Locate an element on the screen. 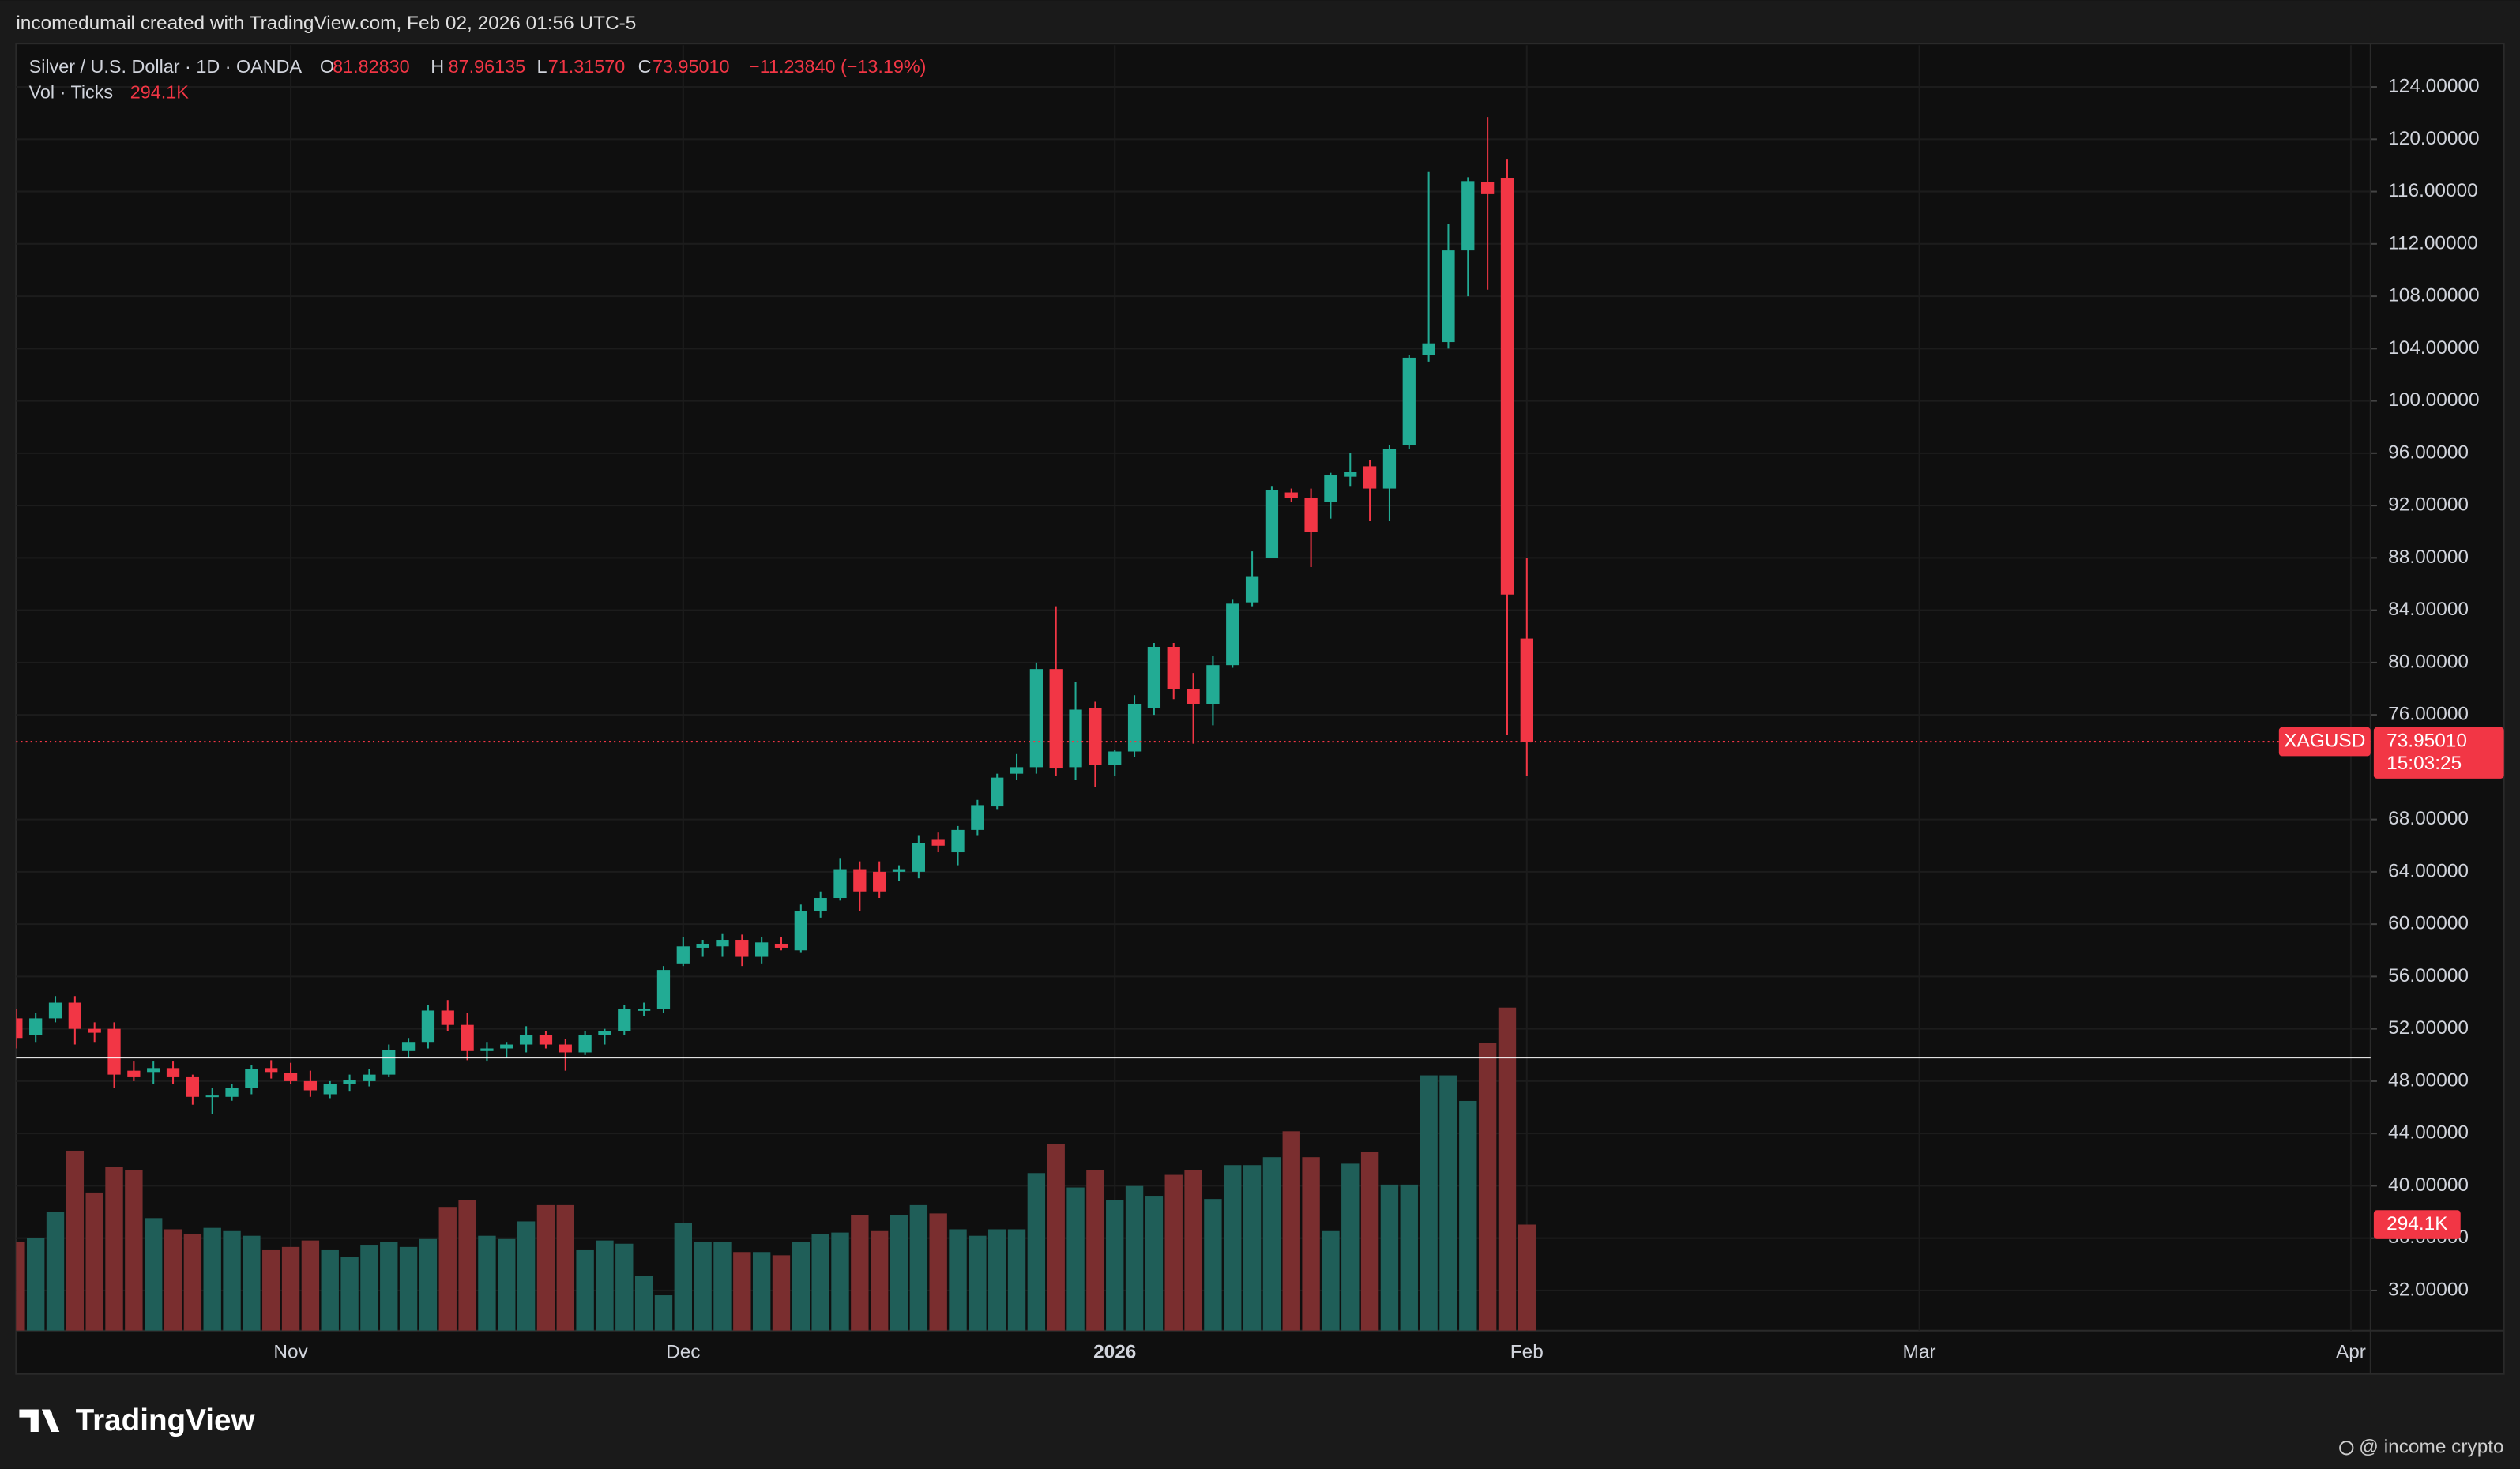 The height and width of the screenshot is (1469, 2520). y-tick-label: 108.00000 is located at coordinates (2433, 295).